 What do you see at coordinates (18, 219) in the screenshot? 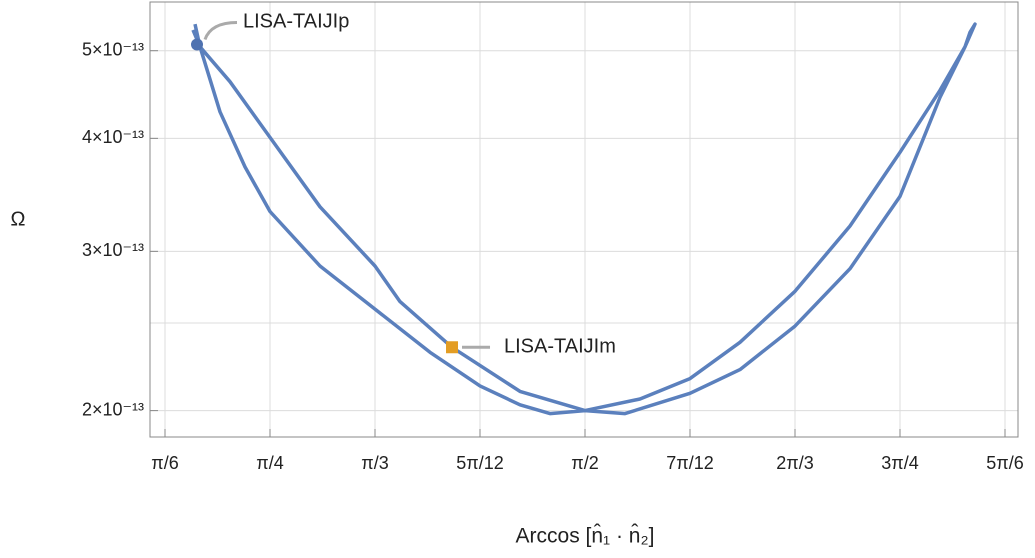
I see `y-axis-label: Ω` at bounding box center [18, 219].